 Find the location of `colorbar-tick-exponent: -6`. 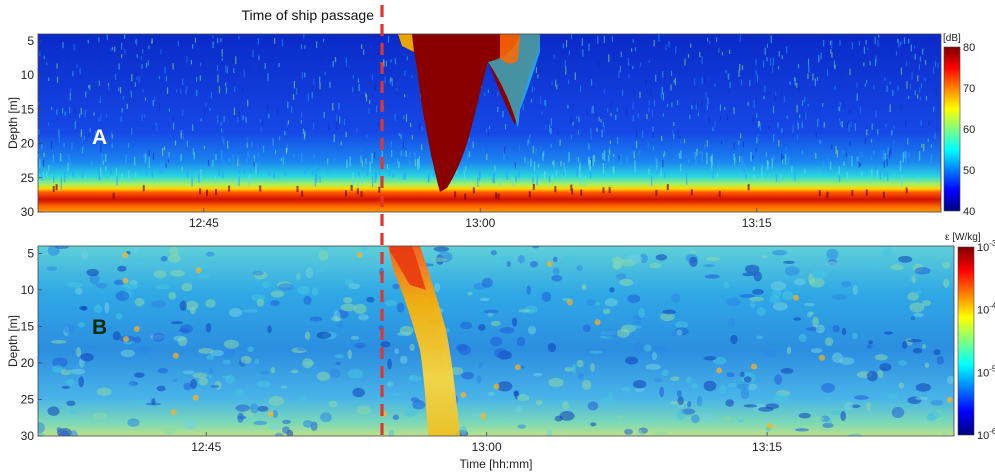

colorbar-tick-exponent: -6 is located at coordinates (992, 431).